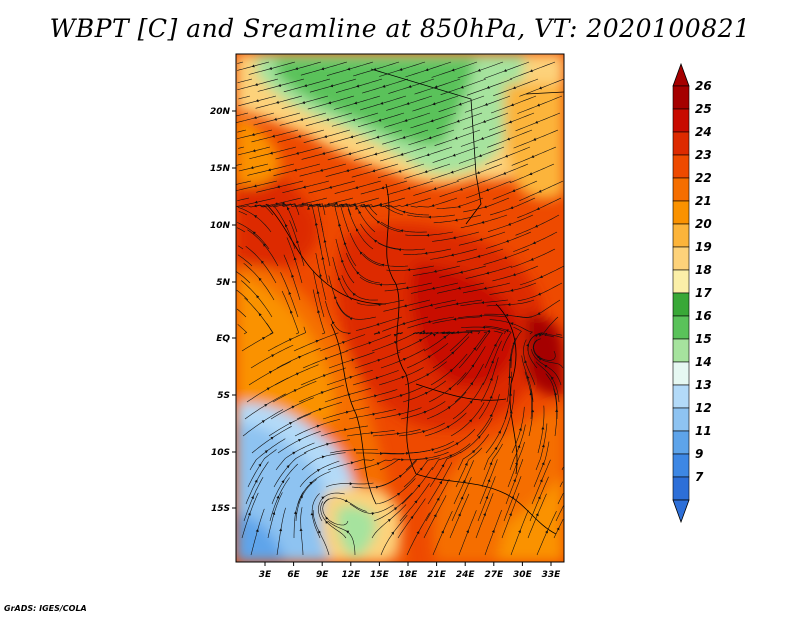 This screenshot has height=618, width=800. Describe the element at coordinates (466, 575) in the screenshot. I see `lon-label: 24E` at that location.